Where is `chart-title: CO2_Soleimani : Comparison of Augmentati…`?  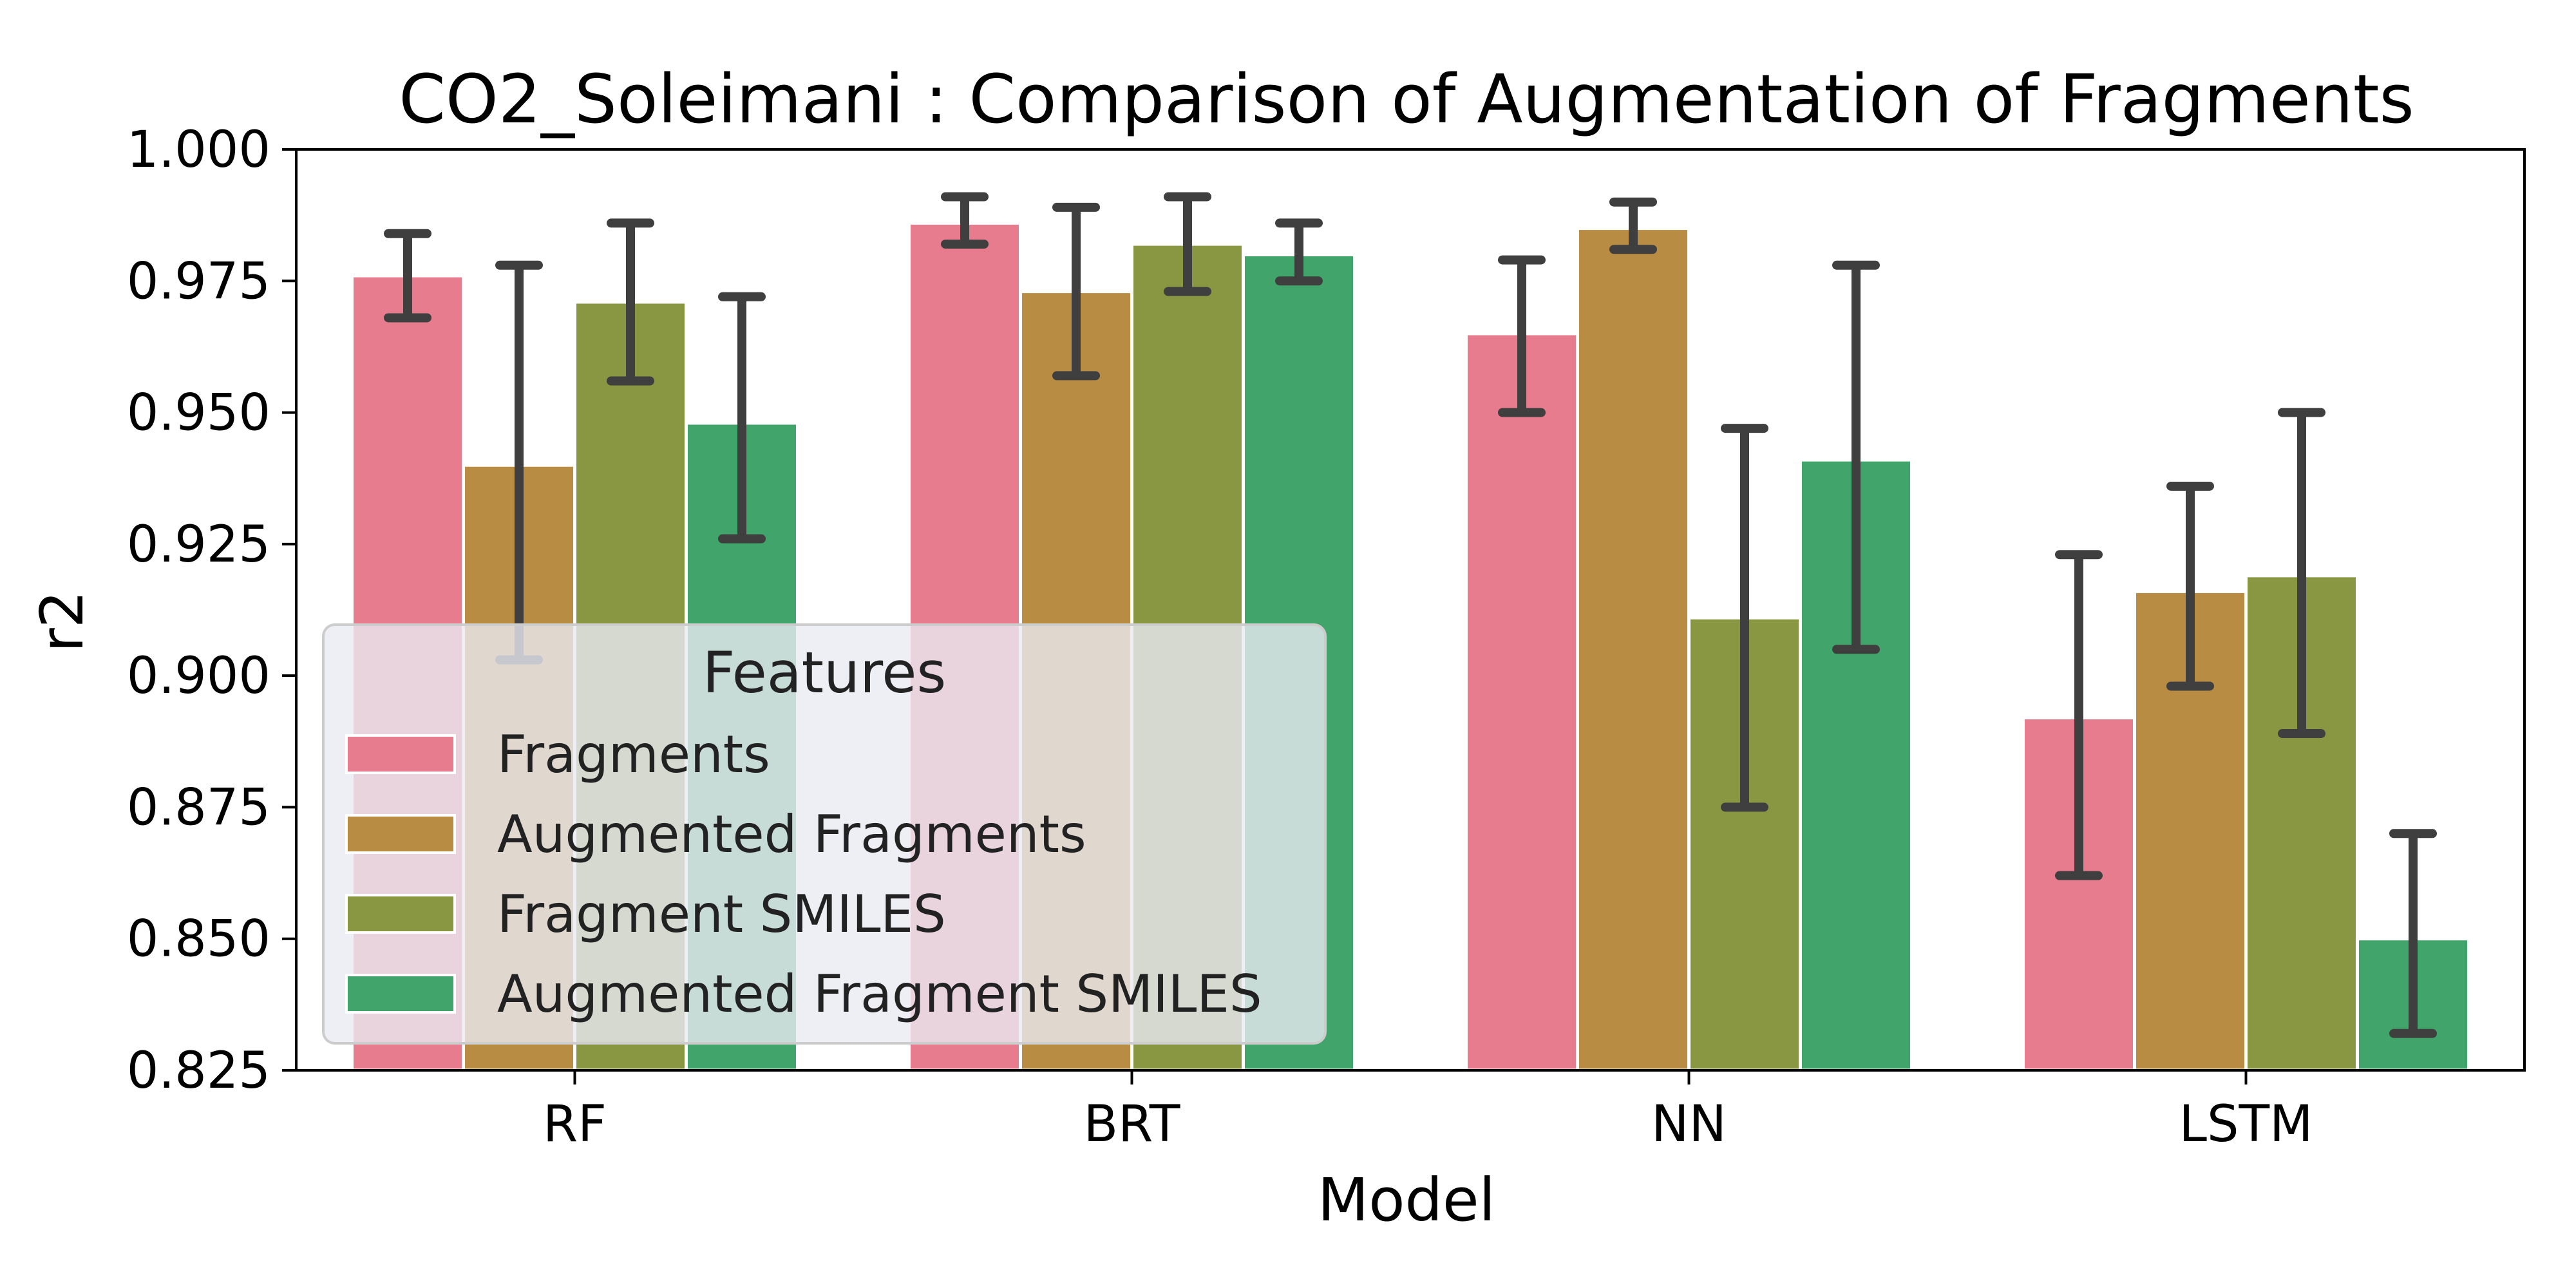
chart-title: CO2_Soleimani : Comparison of Augmentati… is located at coordinates (1407, 99).